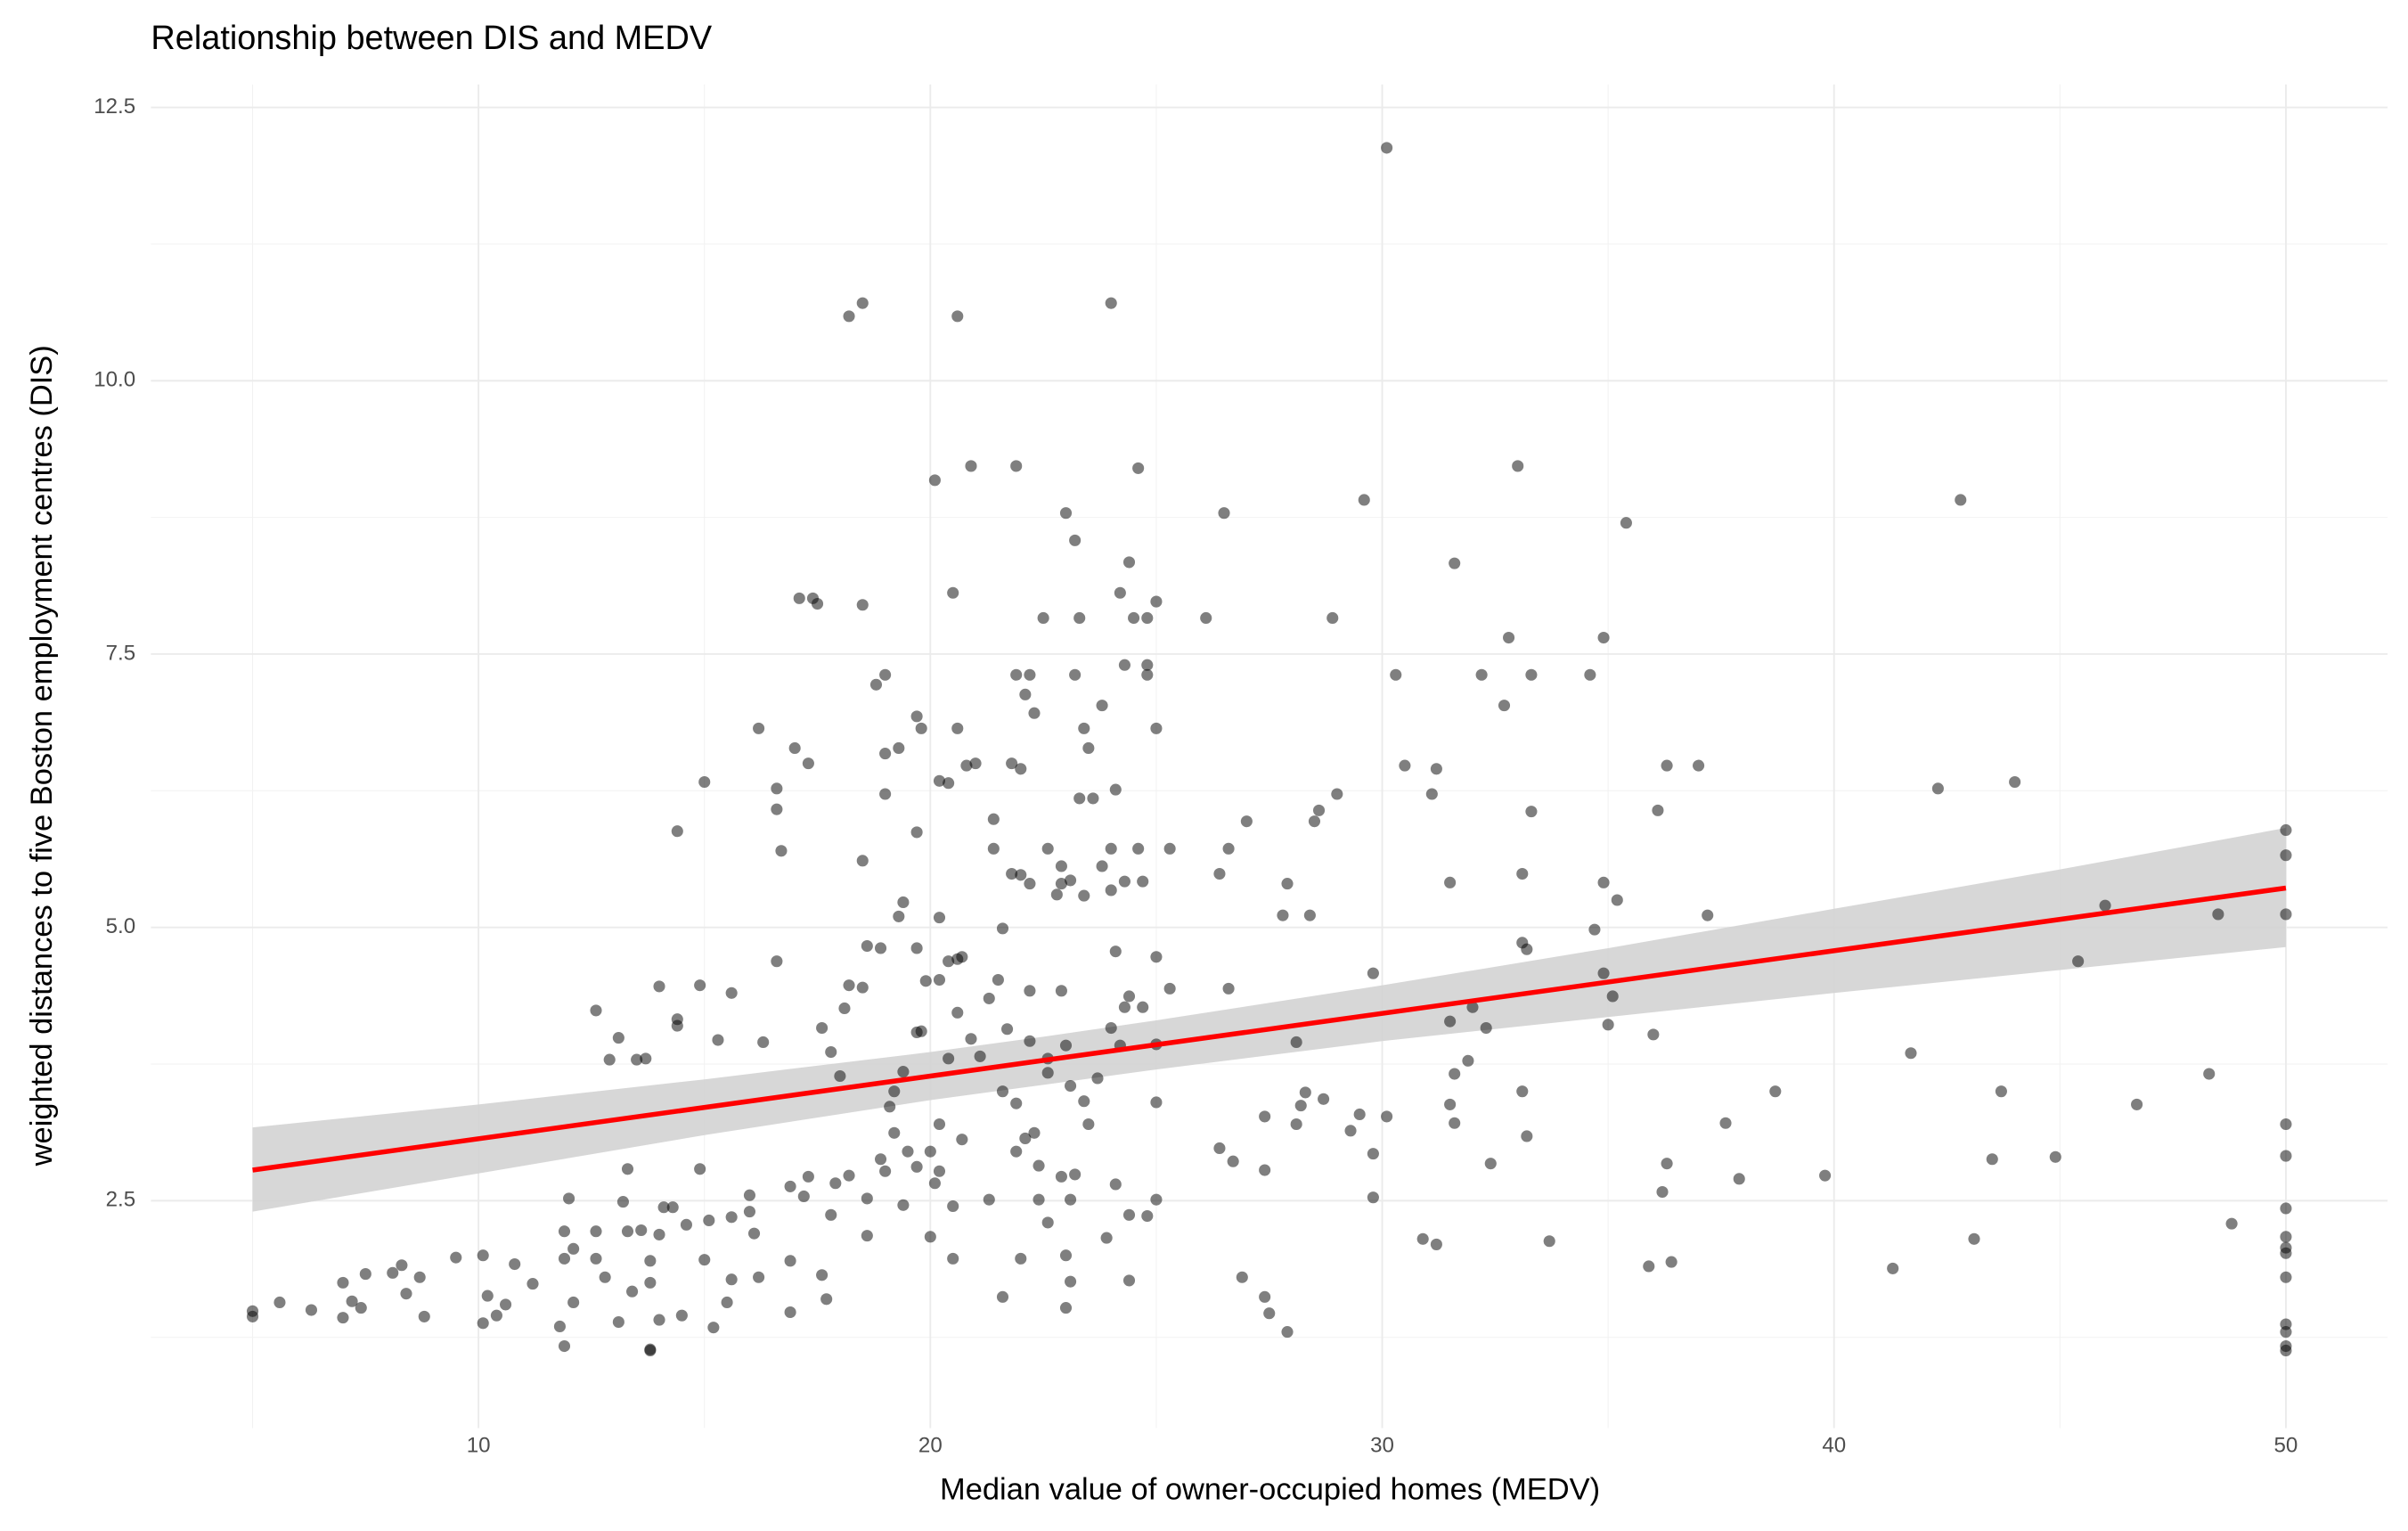 This screenshot has height=1531, width=2408. What do you see at coordinates (114, 380) in the screenshot?
I see `y-tick-label: 10.0` at bounding box center [114, 380].